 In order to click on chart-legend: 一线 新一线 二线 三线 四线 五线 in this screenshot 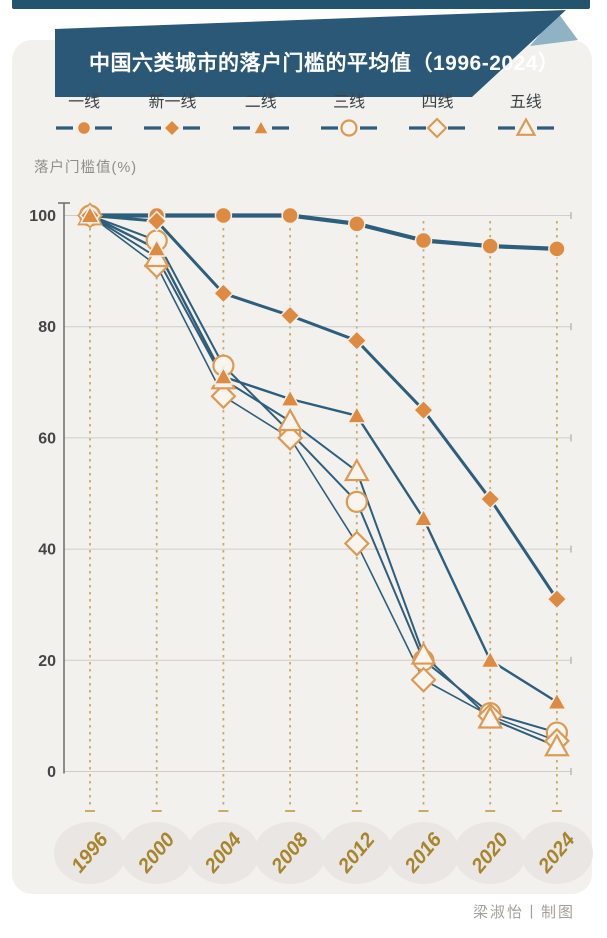, I will do `click(305, 113)`.